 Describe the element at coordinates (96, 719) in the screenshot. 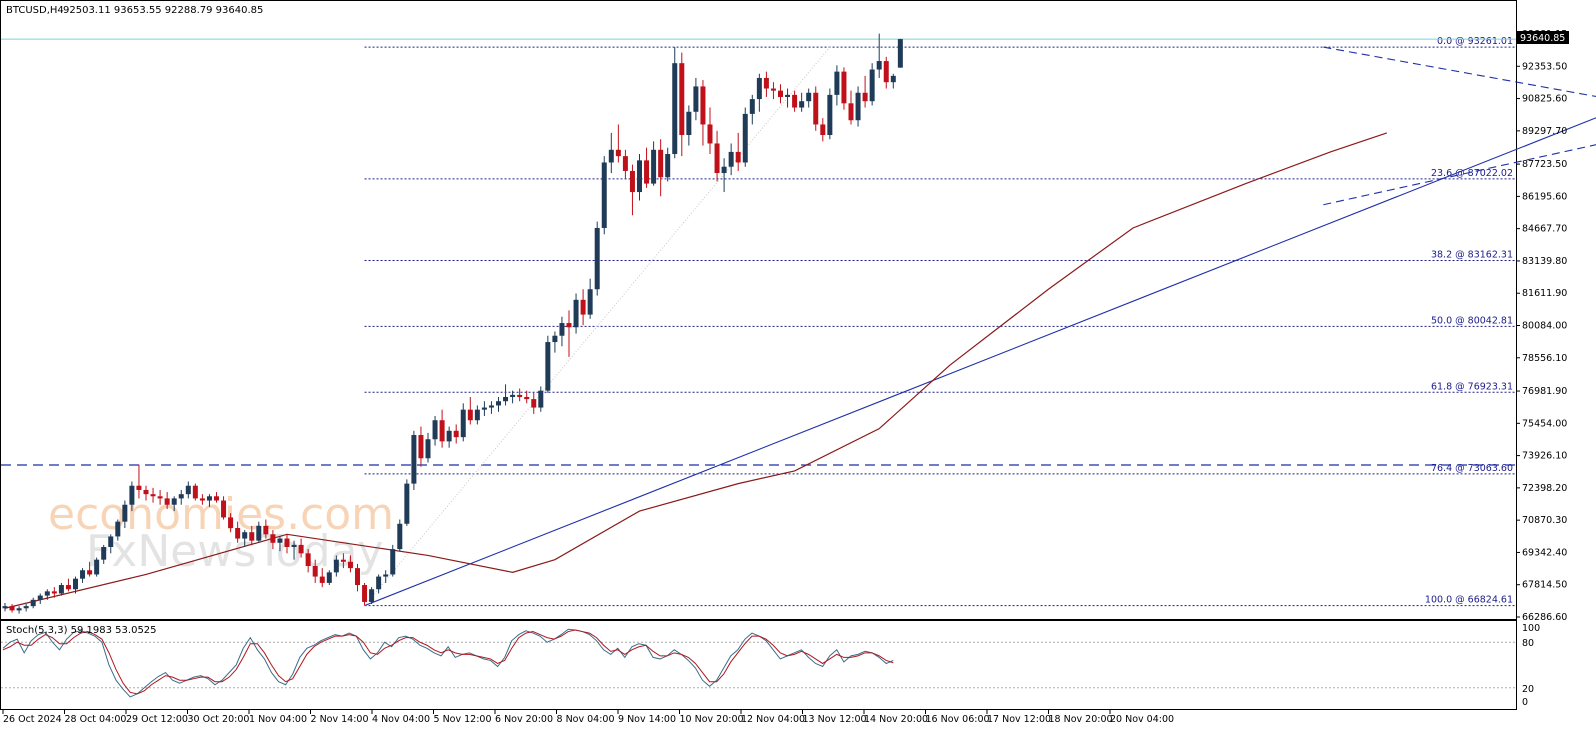

I see `time-tick-label: 28 Oct 04:00` at that location.